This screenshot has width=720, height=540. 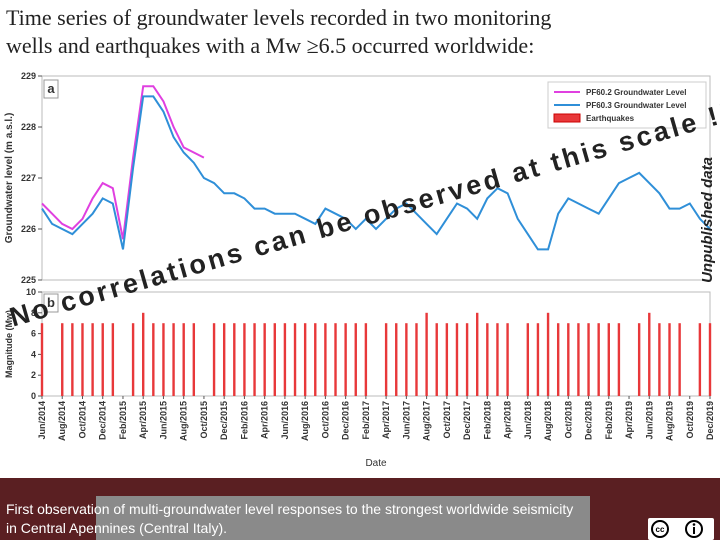 What do you see at coordinates (343, 518) in the screenshot?
I see `footer-box` at bounding box center [343, 518].